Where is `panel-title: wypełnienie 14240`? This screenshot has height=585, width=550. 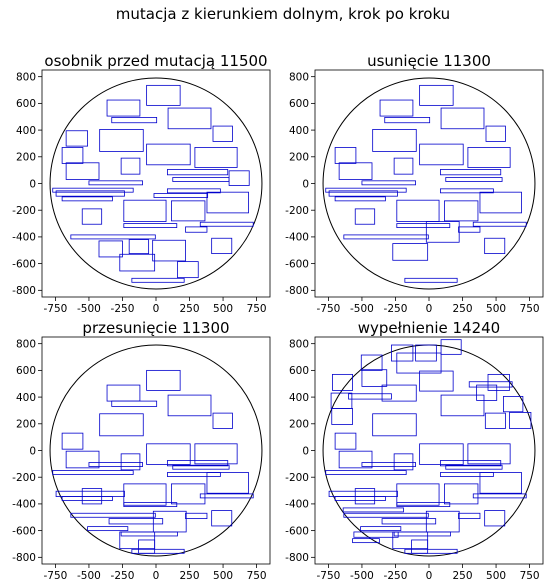
panel-title: wypełnienie 14240 is located at coordinates (429, 328).